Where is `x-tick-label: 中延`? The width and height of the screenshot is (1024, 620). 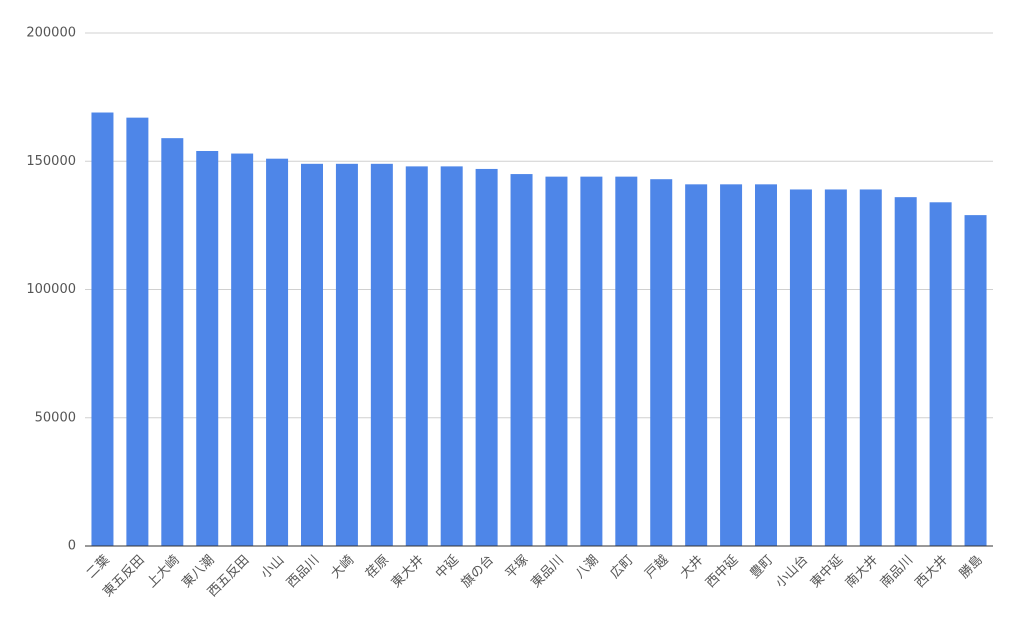
x-tick-label: 中延 is located at coordinates (447, 567).